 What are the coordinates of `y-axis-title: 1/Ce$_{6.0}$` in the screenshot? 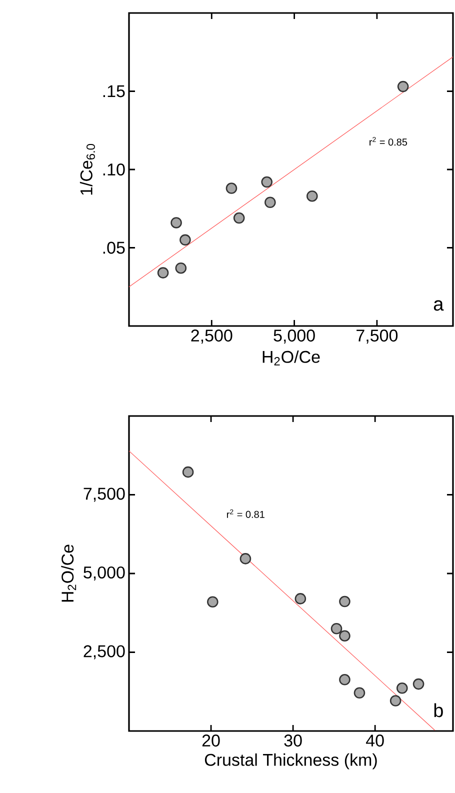 It's located at (87, 169).